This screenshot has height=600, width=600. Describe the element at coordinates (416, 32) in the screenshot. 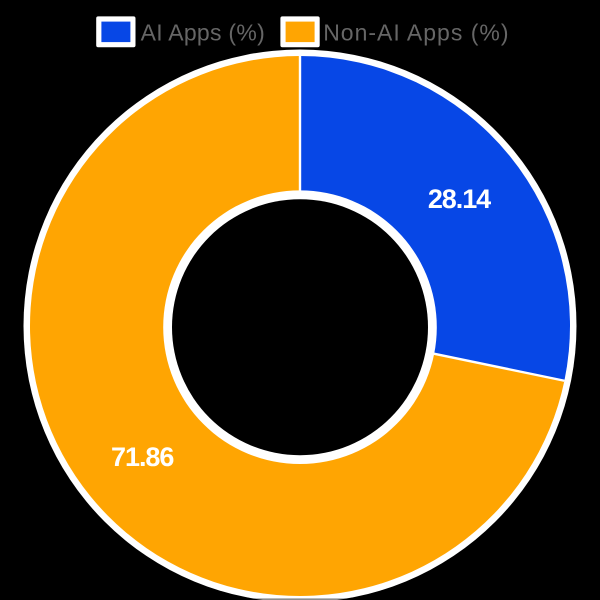

I see `svg-text: Non-AI Apps (%)` at that location.